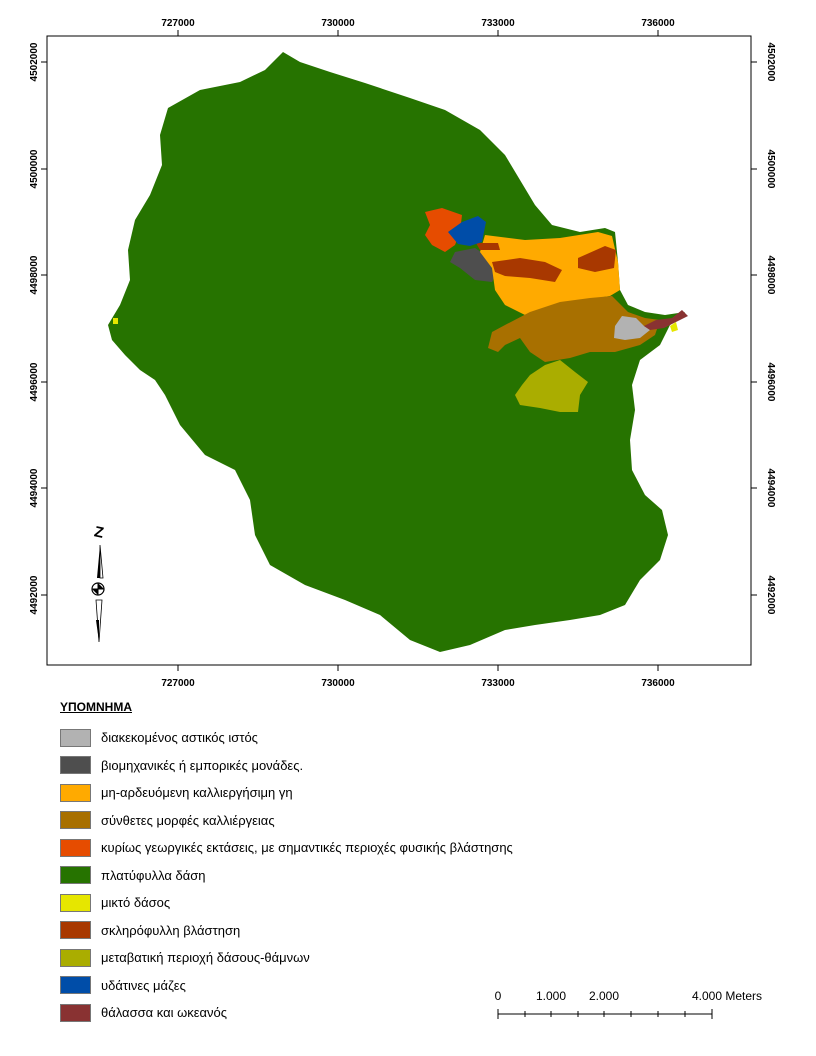  Describe the element at coordinates (34, 61) in the screenshot. I see `y-tick-left: 4502000` at that location.